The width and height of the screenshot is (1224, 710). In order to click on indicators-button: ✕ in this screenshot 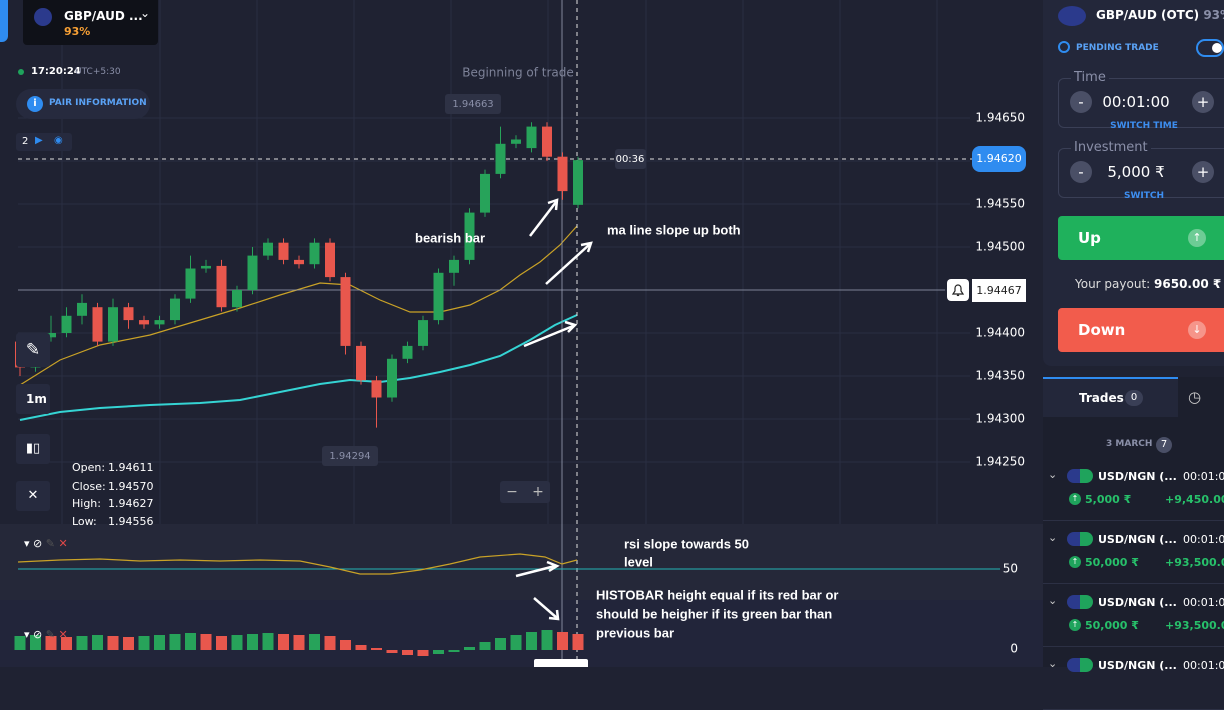, I will do `click(33, 496)`.